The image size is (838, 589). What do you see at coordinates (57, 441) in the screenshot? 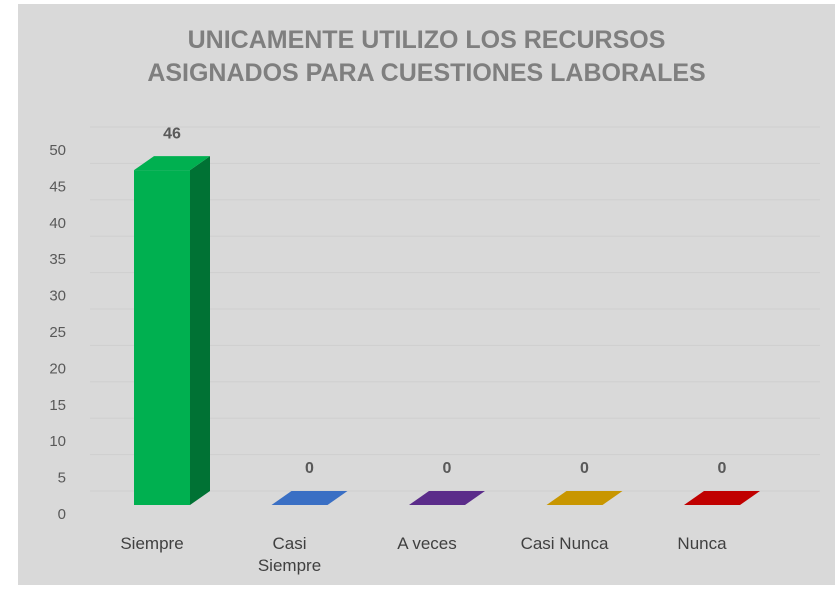
I see `y-tick-label: 10` at bounding box center [57, 441].